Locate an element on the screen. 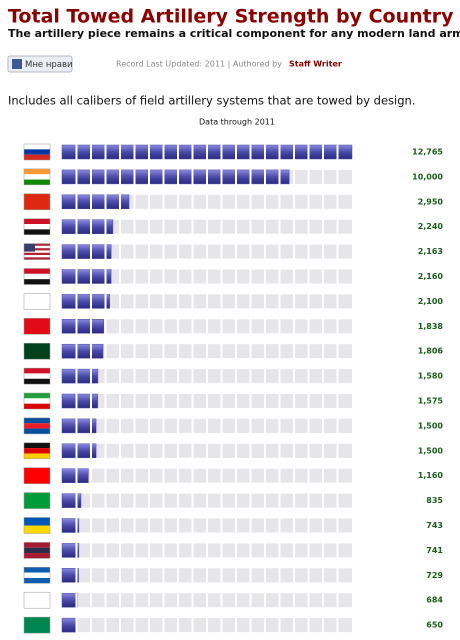  value-label: 1,160 is located at coordinates (431, 475).